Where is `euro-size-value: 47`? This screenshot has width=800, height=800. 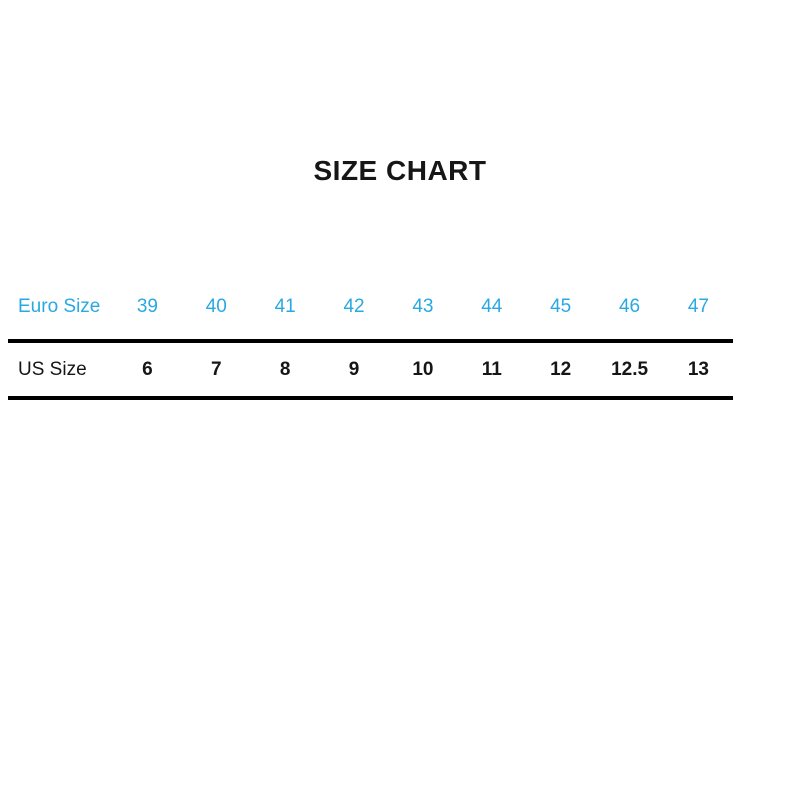 euro-size-value: 47 is located at coordinates (698, 306).